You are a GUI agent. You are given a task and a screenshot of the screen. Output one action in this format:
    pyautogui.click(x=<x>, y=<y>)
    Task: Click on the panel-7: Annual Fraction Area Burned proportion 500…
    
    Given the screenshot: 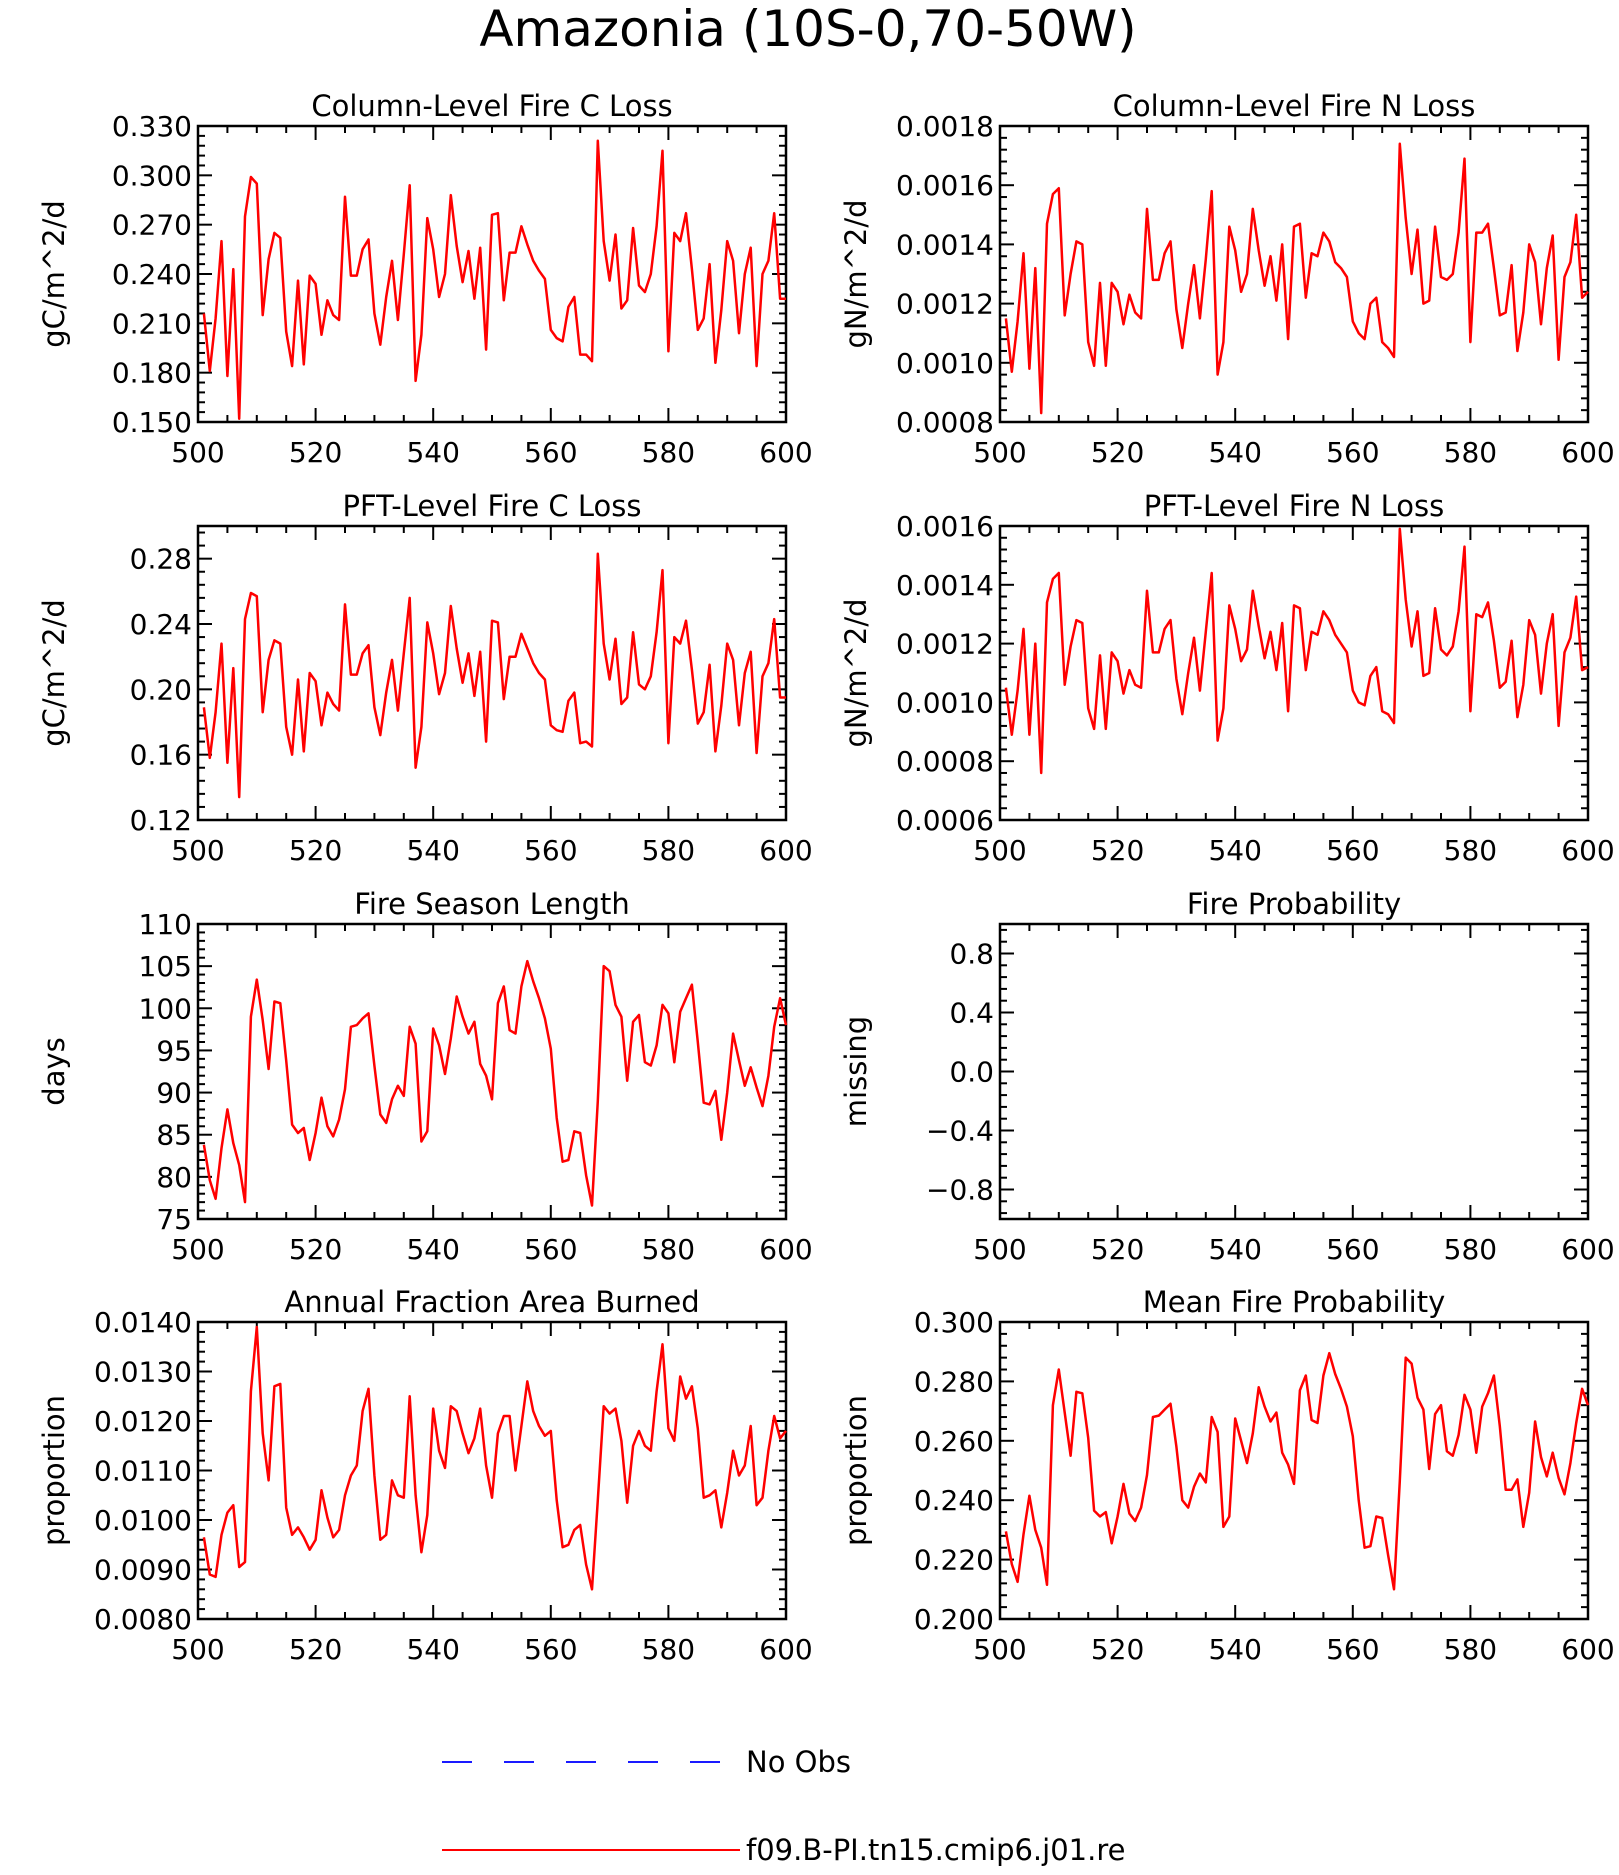 What is the action you would take?
    pyautogui.click(x=425, y=1475)
    